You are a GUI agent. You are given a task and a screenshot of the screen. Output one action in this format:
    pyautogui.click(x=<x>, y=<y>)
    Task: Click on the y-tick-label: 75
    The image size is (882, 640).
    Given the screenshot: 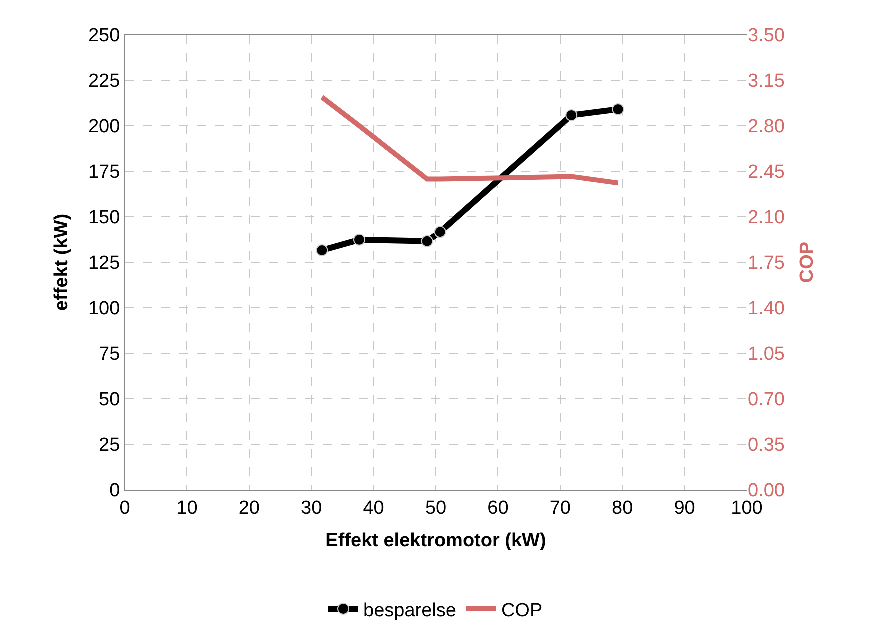 What is the action you would take?
    pyautogui.click(x=109, y=355)
    